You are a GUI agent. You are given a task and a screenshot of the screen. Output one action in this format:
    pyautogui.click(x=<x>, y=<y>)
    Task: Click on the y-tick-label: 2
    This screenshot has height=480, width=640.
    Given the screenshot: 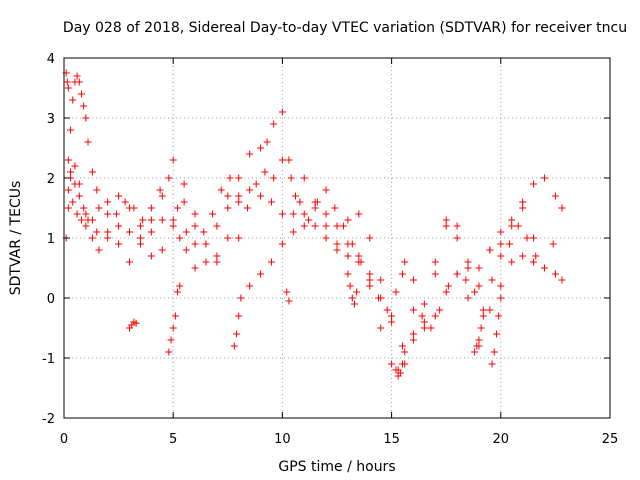 What is the action you would take?
    pyautogui.click(x=51, y=179)
    